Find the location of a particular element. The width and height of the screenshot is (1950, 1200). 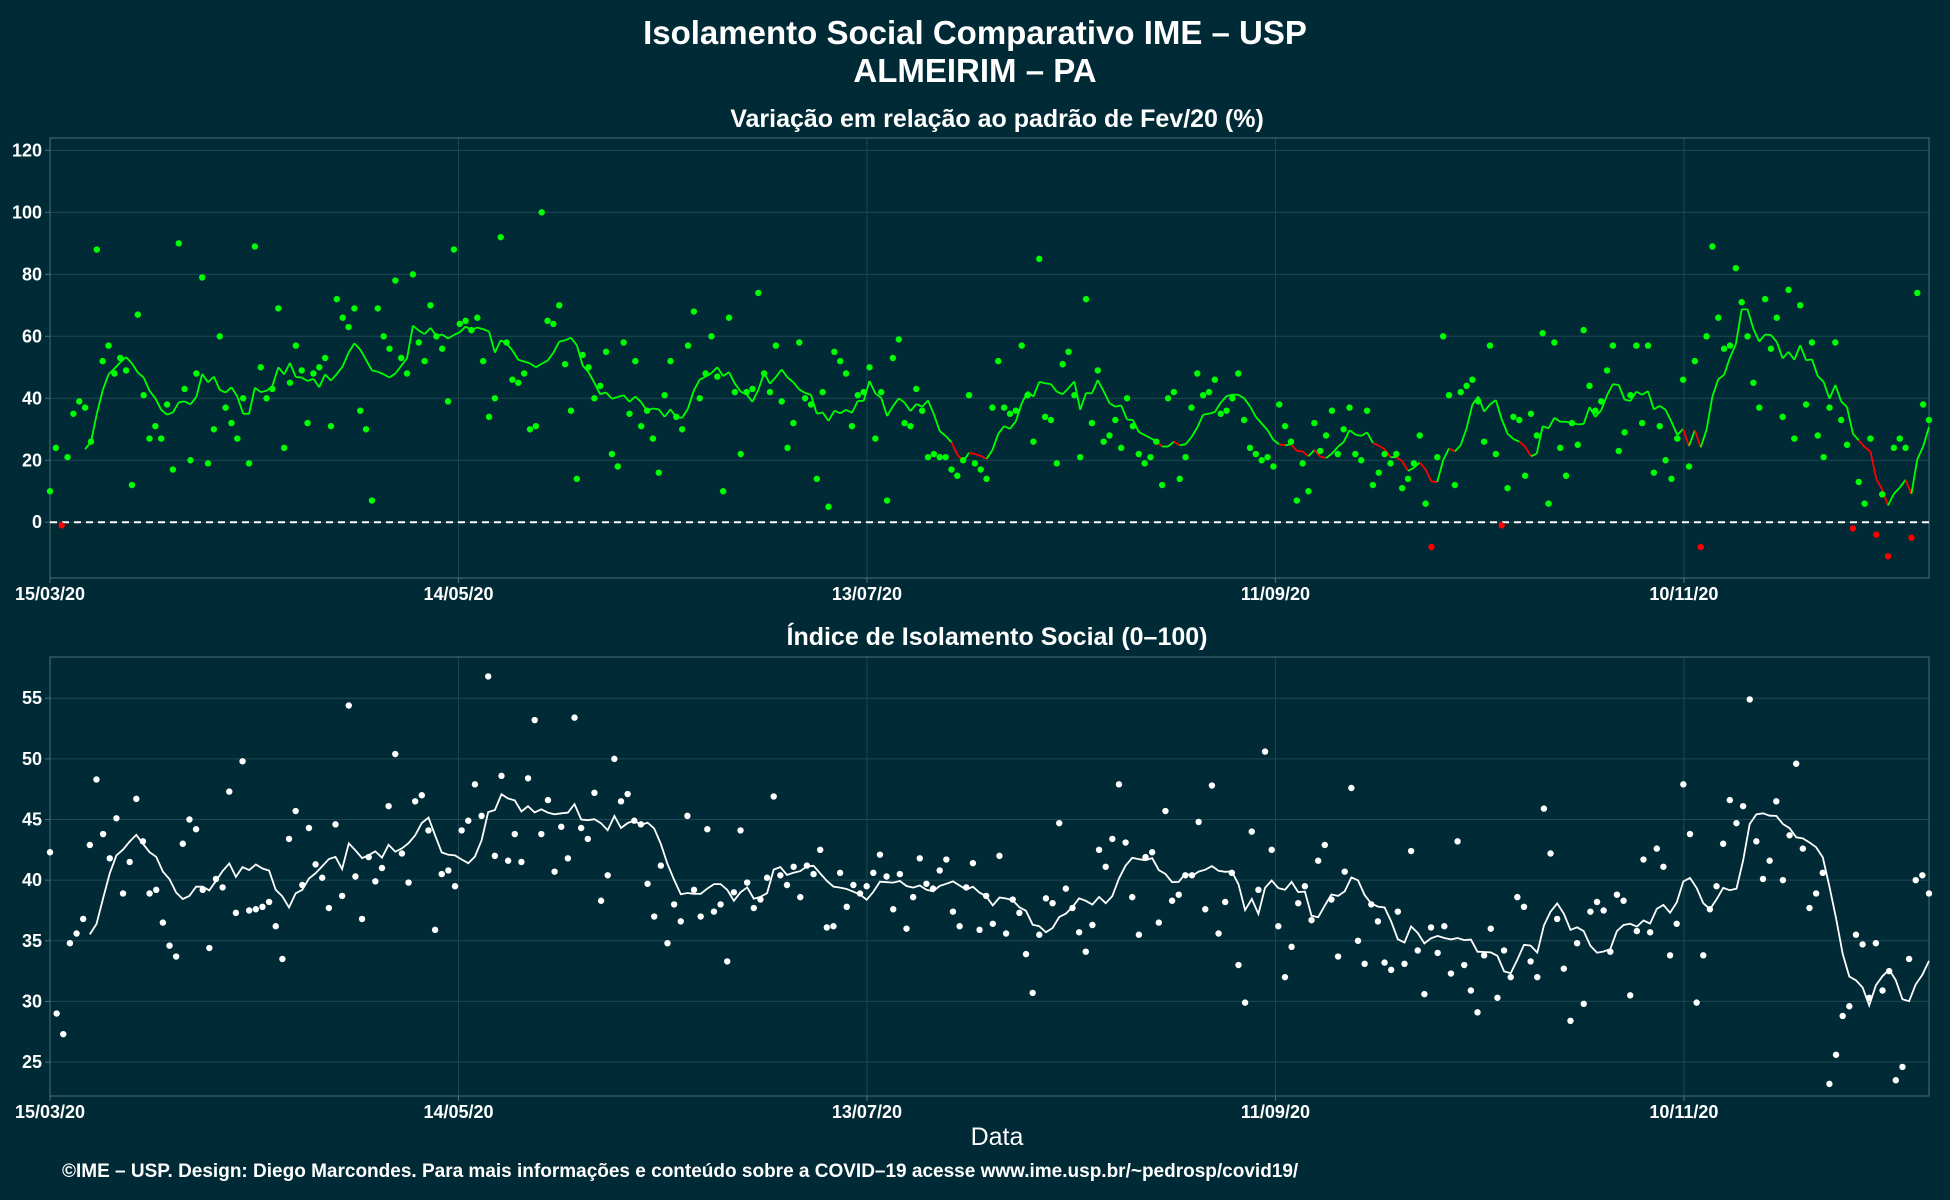

x-tick-label: 10/11/20 is located at coordinates (1683, 1112).